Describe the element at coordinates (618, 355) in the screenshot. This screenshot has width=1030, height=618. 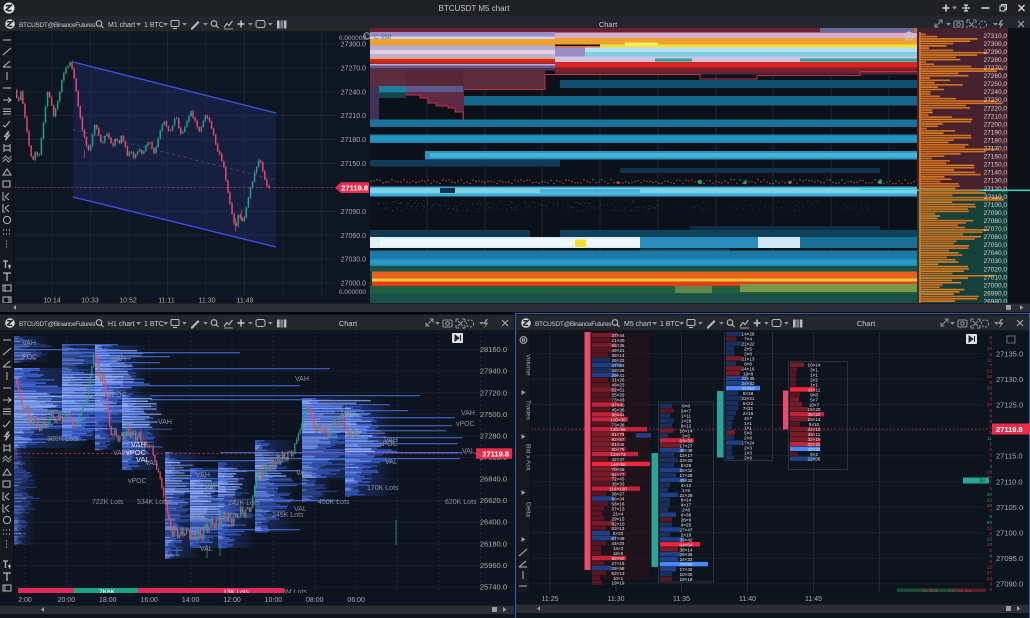
I see `svg-text: 36×14` at that location.